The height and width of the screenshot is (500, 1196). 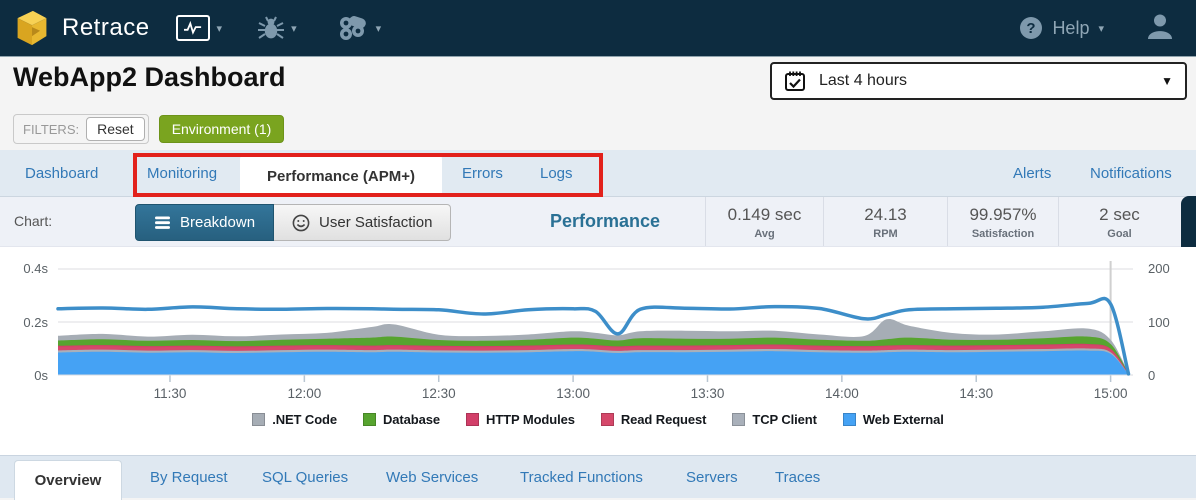 What do you see at coordinates (62, 173) in the screenshot?
I see `tab-dashboard: Dashboard` at bounding box center [62, 173].